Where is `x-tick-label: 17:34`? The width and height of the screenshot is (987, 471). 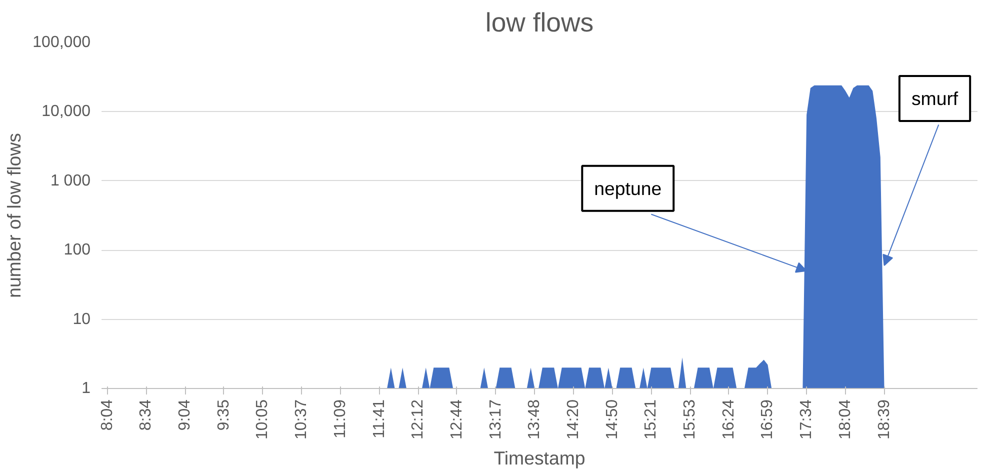
x-tick-label: 17:34 is located at coordinates (807, 419).